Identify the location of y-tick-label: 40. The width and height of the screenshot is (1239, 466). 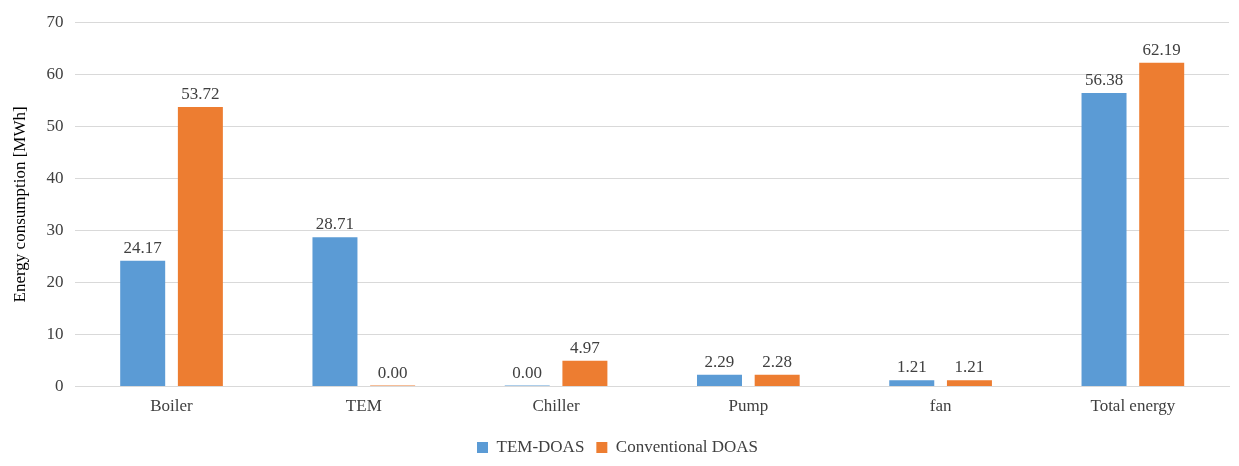
(55, 177).